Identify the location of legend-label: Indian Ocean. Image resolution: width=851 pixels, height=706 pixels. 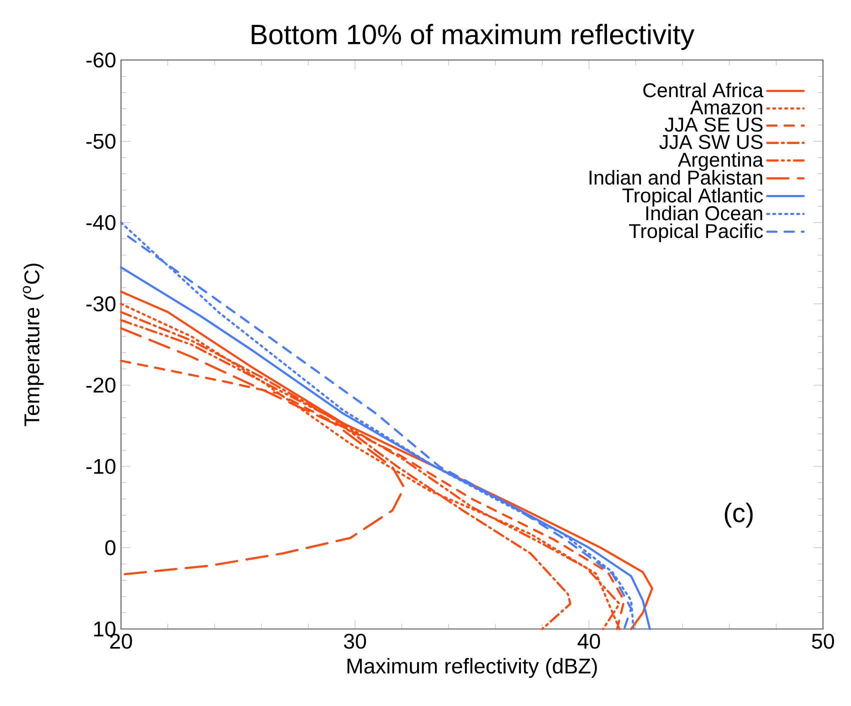
(704, 213).